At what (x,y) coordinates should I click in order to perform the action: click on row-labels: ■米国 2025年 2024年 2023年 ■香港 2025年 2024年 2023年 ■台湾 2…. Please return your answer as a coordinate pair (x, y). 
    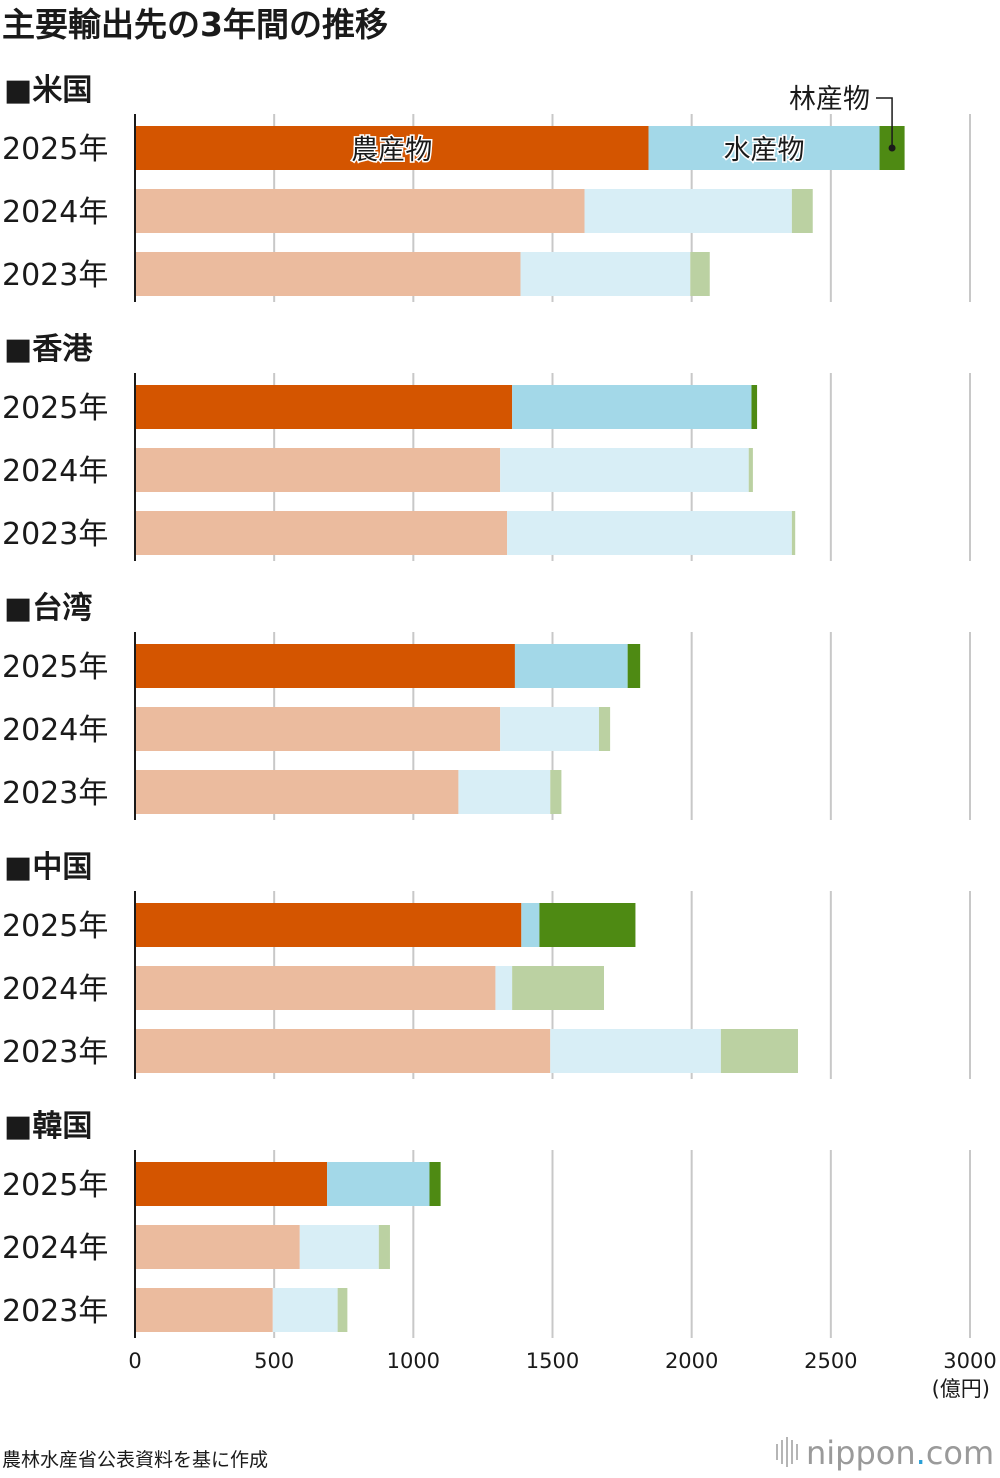
    Looking at the image, I should click on (55, 701).